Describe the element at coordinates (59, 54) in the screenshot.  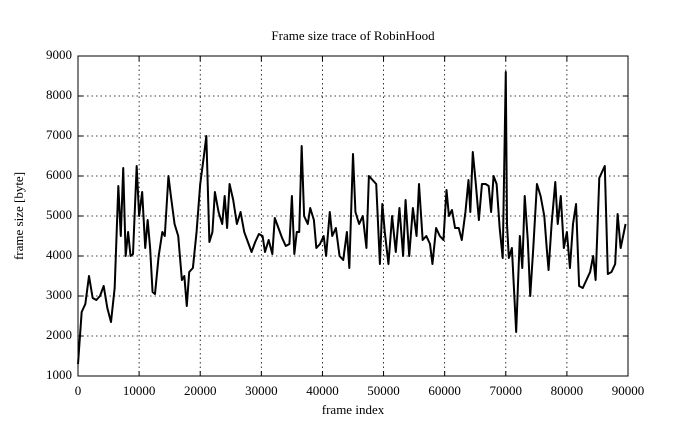
I see `y-tick-label: 9000` at that location.